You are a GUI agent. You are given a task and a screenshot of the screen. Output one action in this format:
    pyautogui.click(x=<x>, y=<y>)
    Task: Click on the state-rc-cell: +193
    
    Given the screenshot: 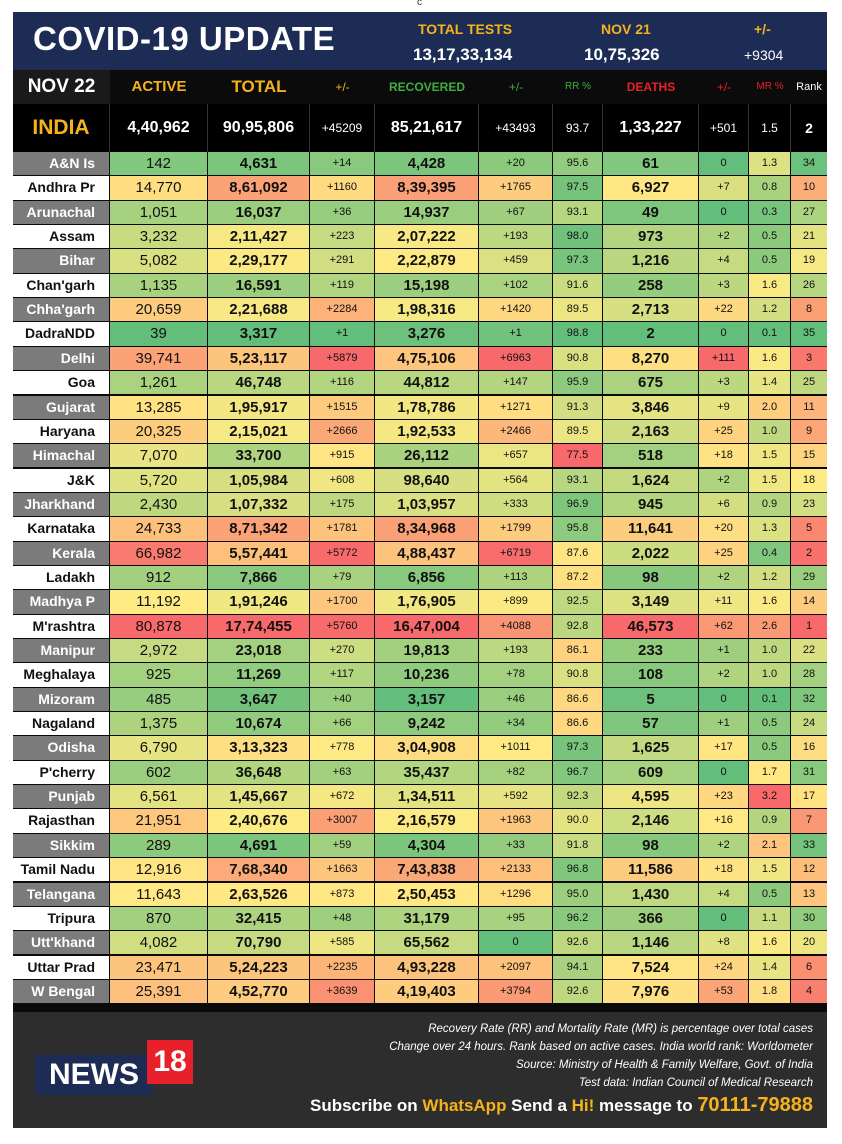 What is the action you would take?
    pyautogui.click(x=516, y=237)
    